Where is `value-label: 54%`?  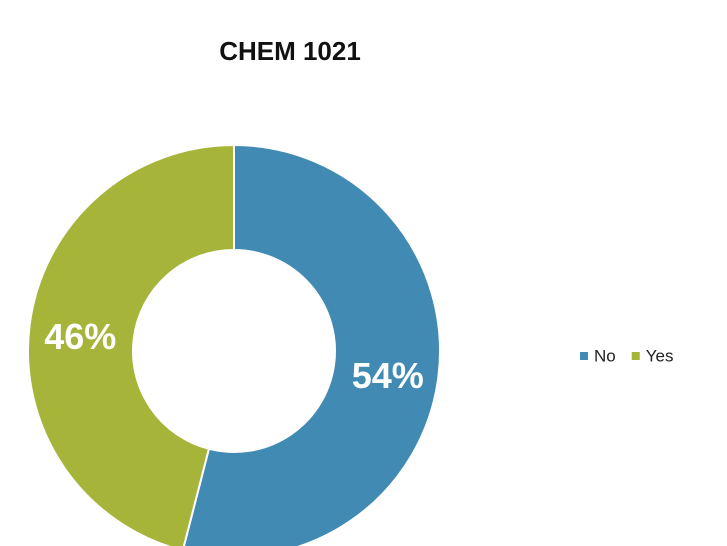 value-label: 54% is located at coordinates (388, 375).